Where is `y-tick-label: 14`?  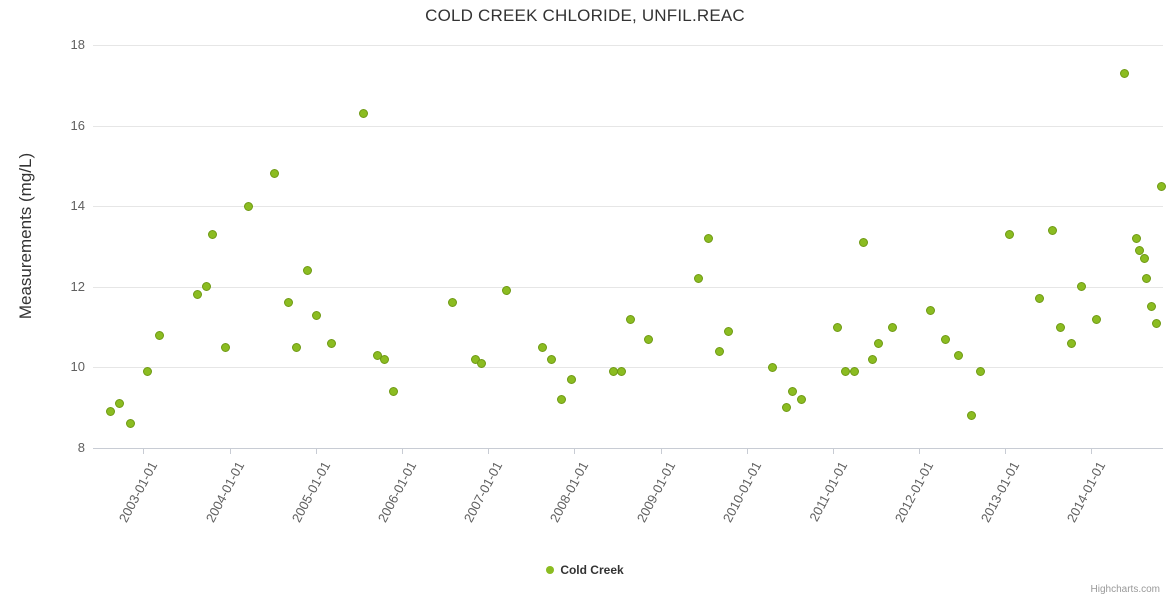 y-tick-label: 14 is located at coordinates (77, 206).